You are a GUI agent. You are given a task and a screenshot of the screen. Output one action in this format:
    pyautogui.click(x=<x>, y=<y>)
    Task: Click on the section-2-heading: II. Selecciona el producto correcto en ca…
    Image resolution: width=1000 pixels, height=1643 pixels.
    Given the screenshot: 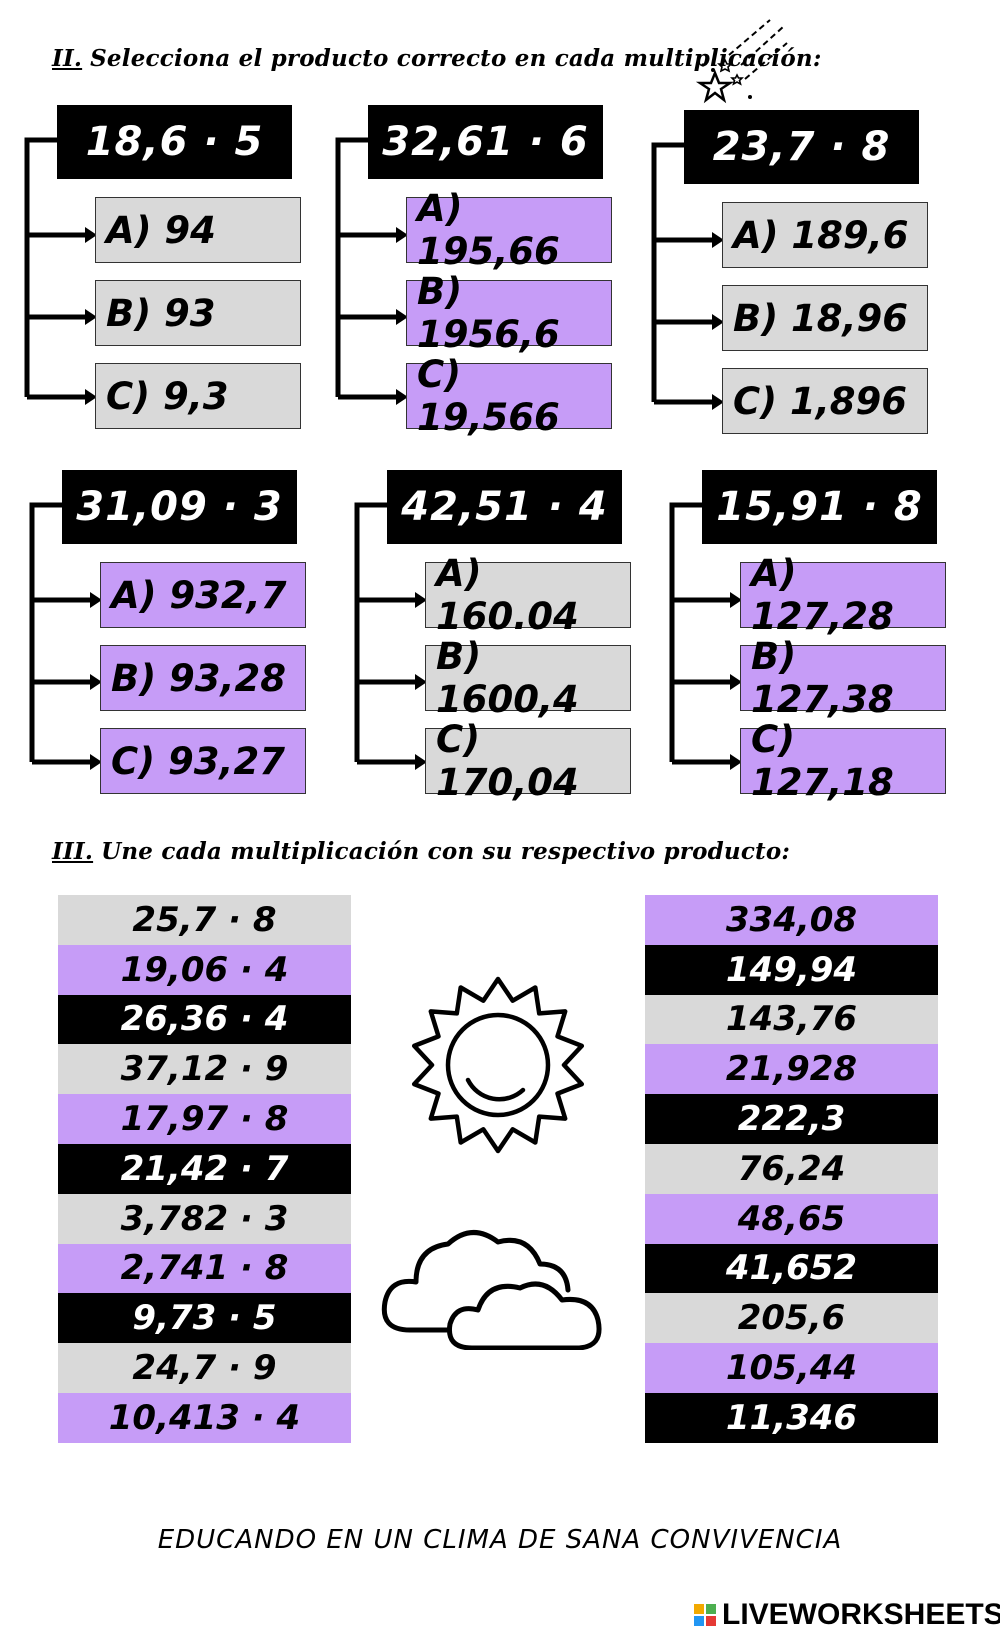 What is the action you would take?
    pyautogui.click(x=437, y=58)
    